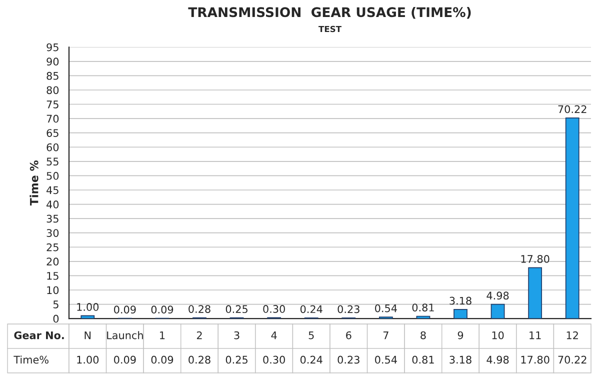 This screenshot has height=377, width=600. What do you see at coordinates (497, 360) in the screenshot?
I see `data-label: 4.98` at bounding box center [497, 360].